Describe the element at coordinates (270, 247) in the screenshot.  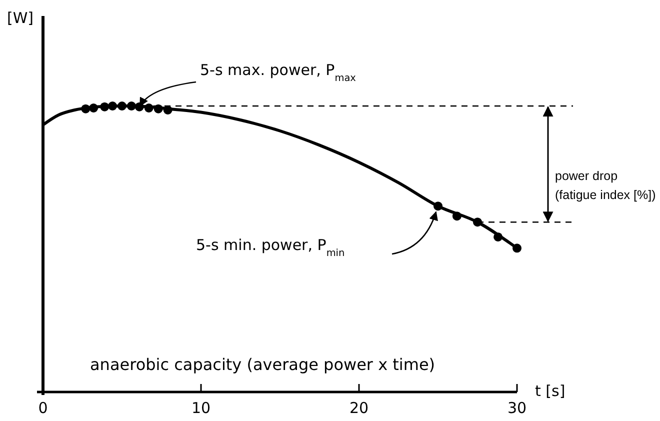
I see `annotation: 5-s min. power, P$_{min}$` at that location.